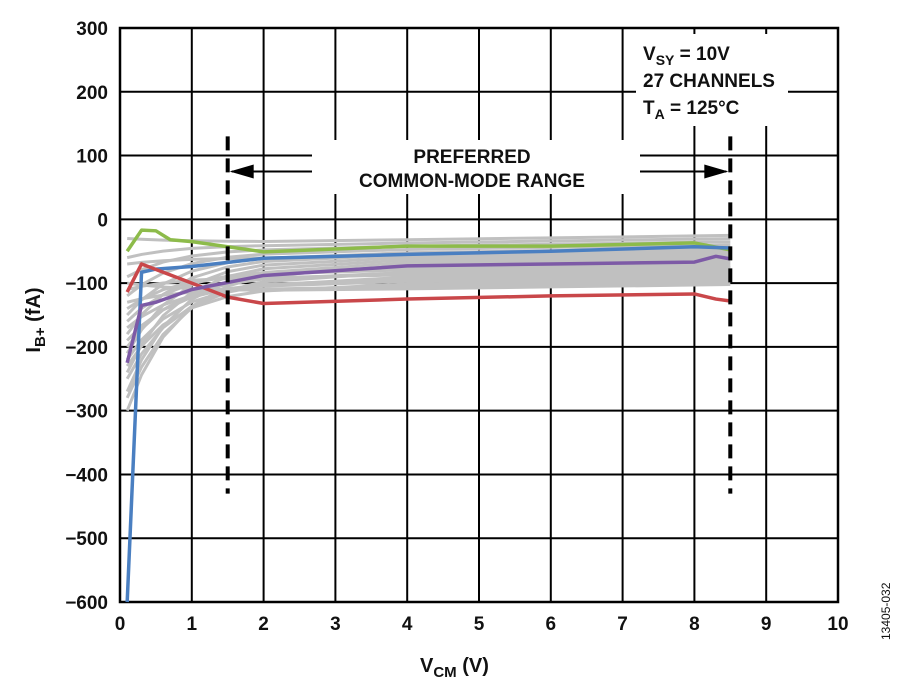 Image resolution: width=900 pixels, height=689 pixels. Describe the element at coordinates (471, 157) in the screenshot. I see `range-label-1: PREFERRED` at that location.